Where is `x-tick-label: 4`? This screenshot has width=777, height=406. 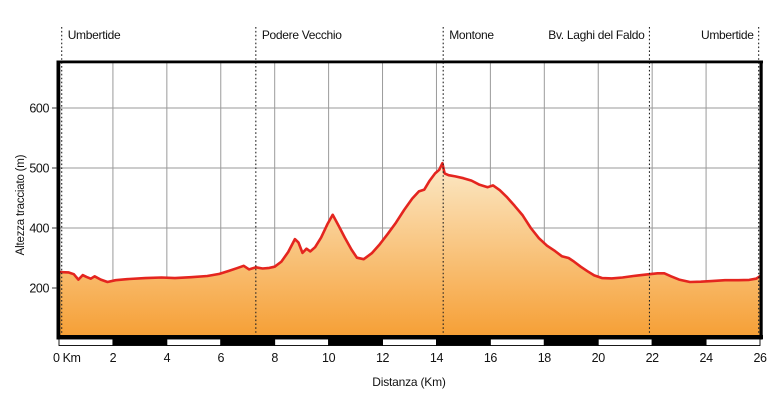 x-tick-label: 4 is located at coordinates (167, 358).